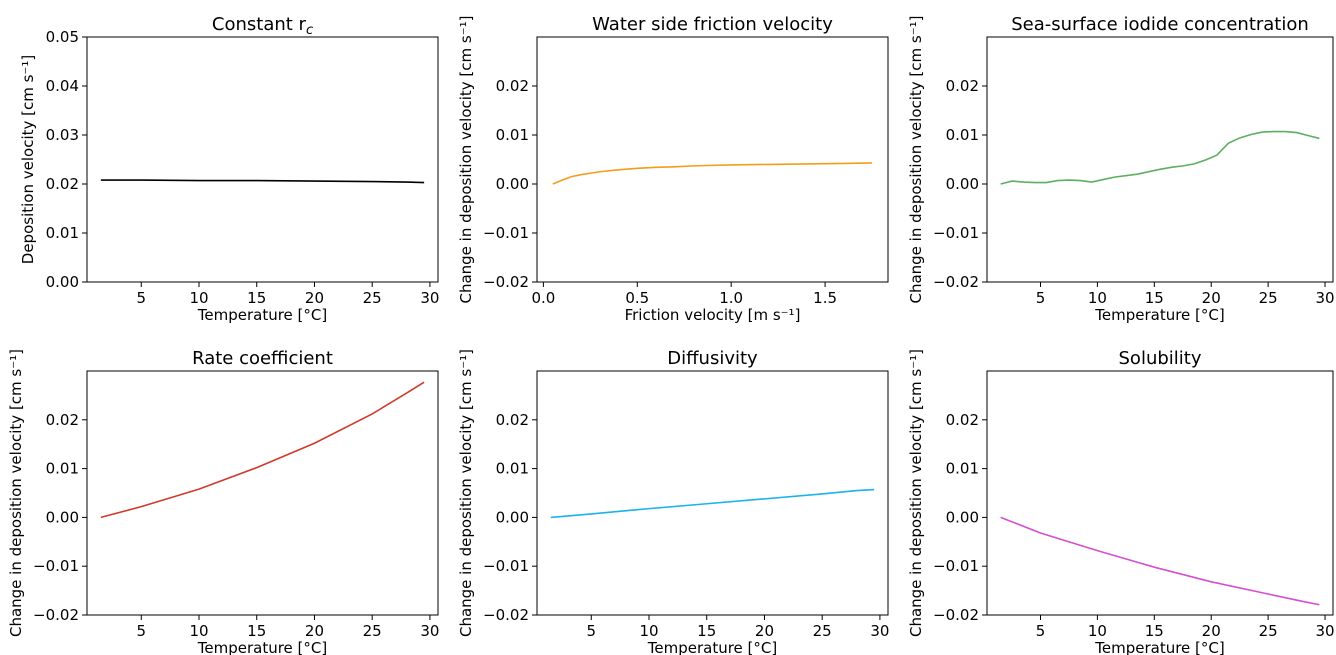  I want to click on y-tick-label: 0.04, so click(62, 86).